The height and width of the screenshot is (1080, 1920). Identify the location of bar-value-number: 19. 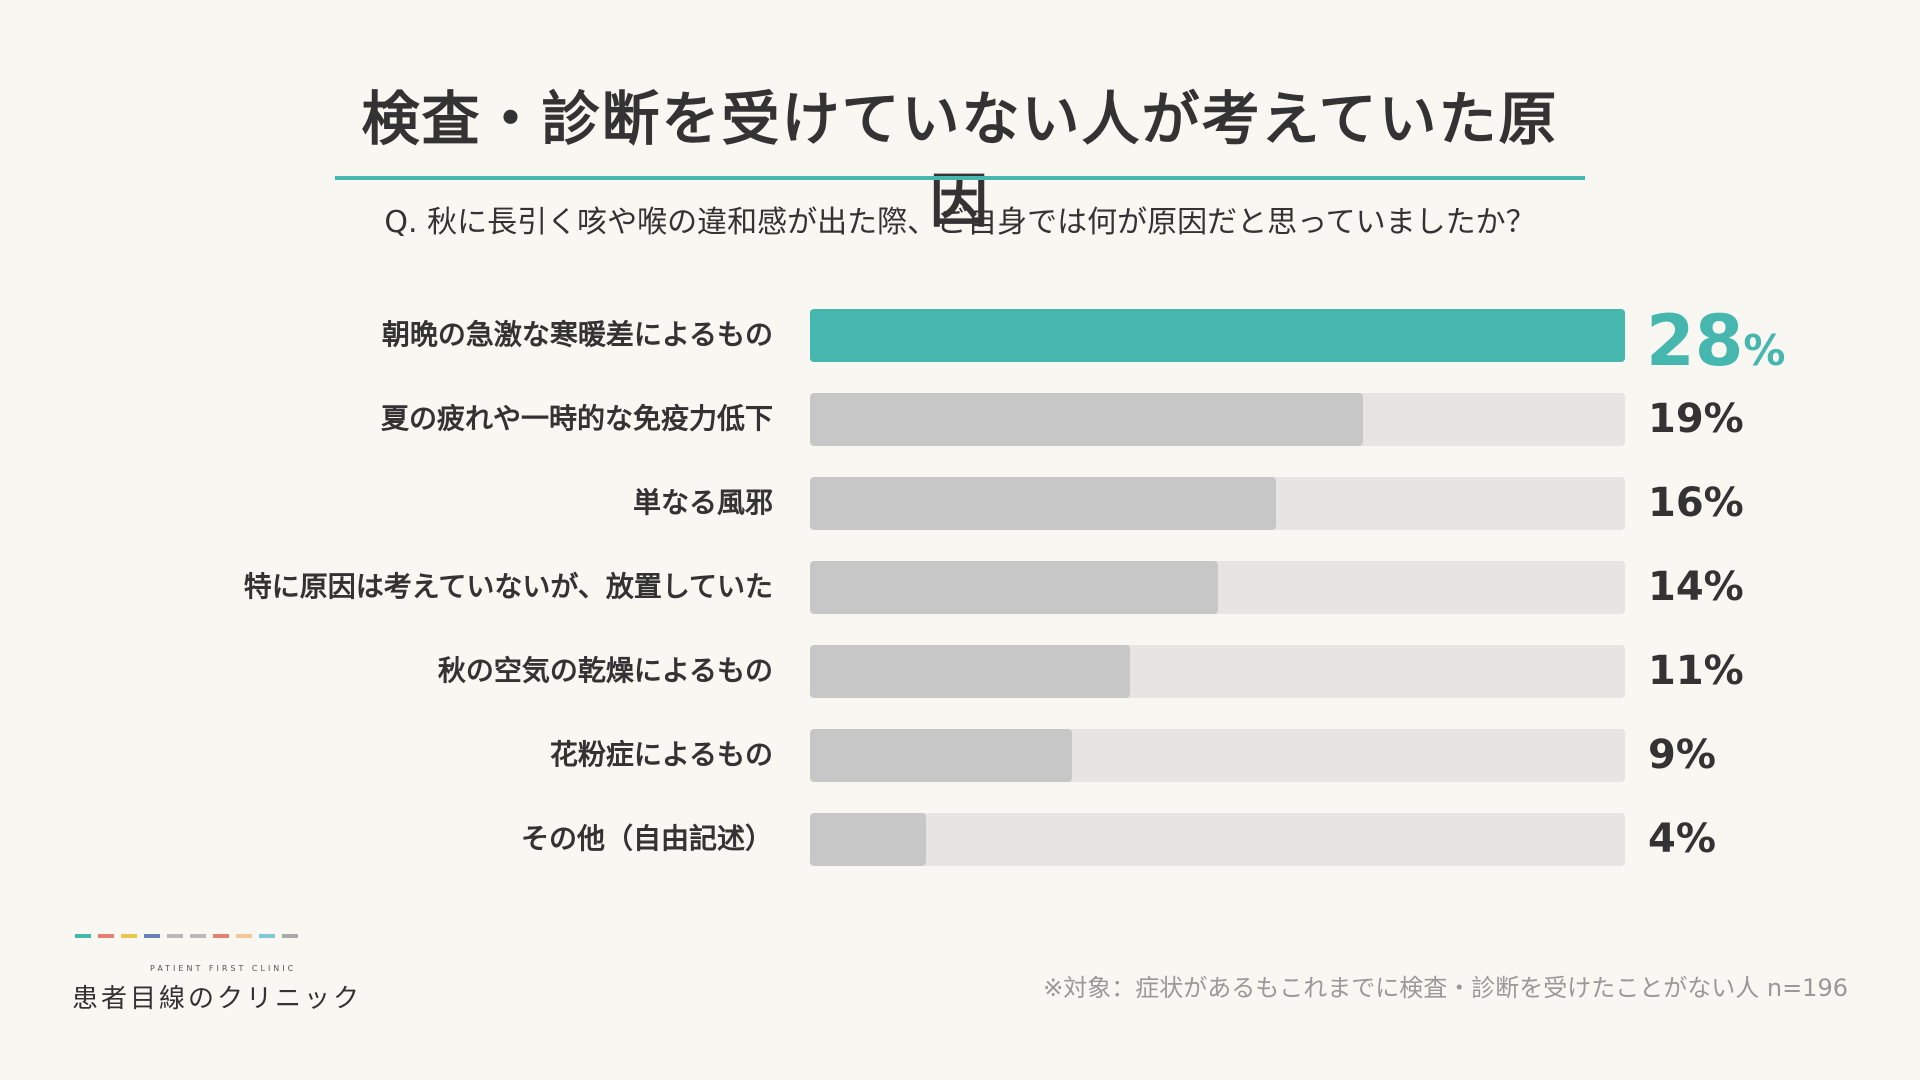
(1676, 419).